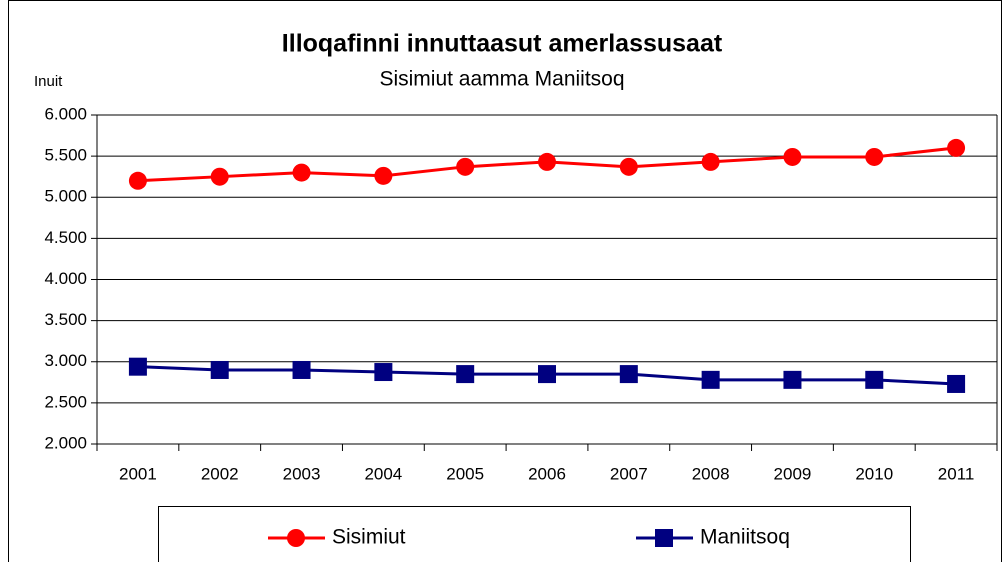  I want to click on y-tick-label: 3.500, so click(65, 319).